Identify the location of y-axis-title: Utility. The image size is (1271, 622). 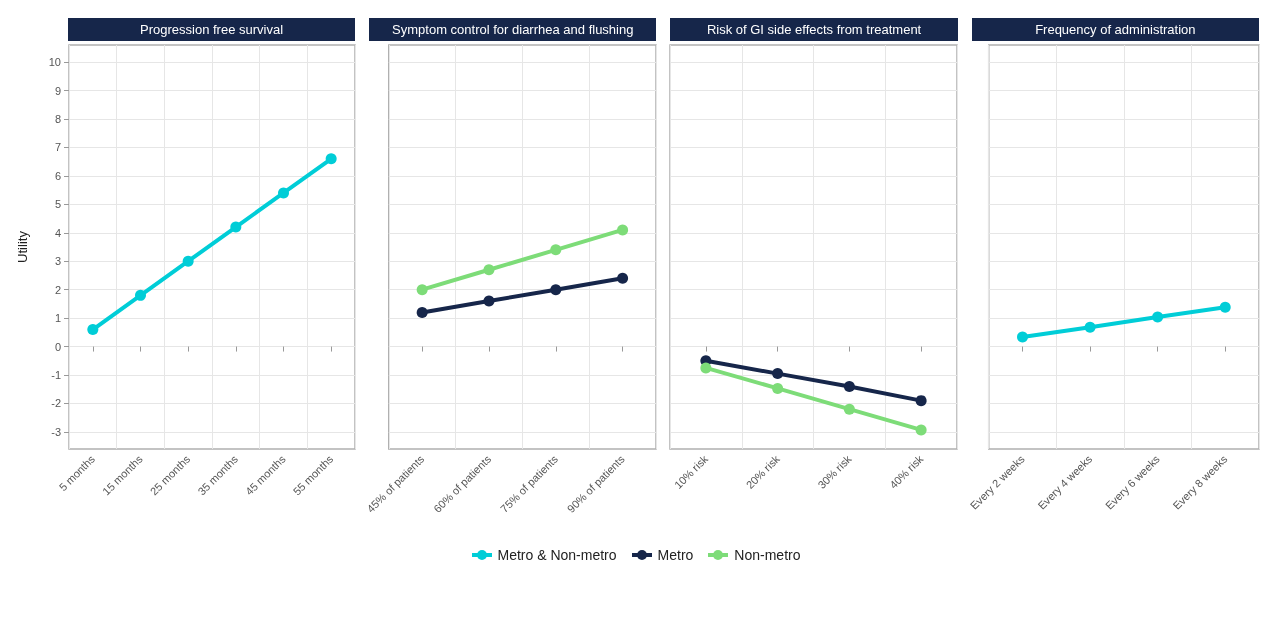
(22, 246).